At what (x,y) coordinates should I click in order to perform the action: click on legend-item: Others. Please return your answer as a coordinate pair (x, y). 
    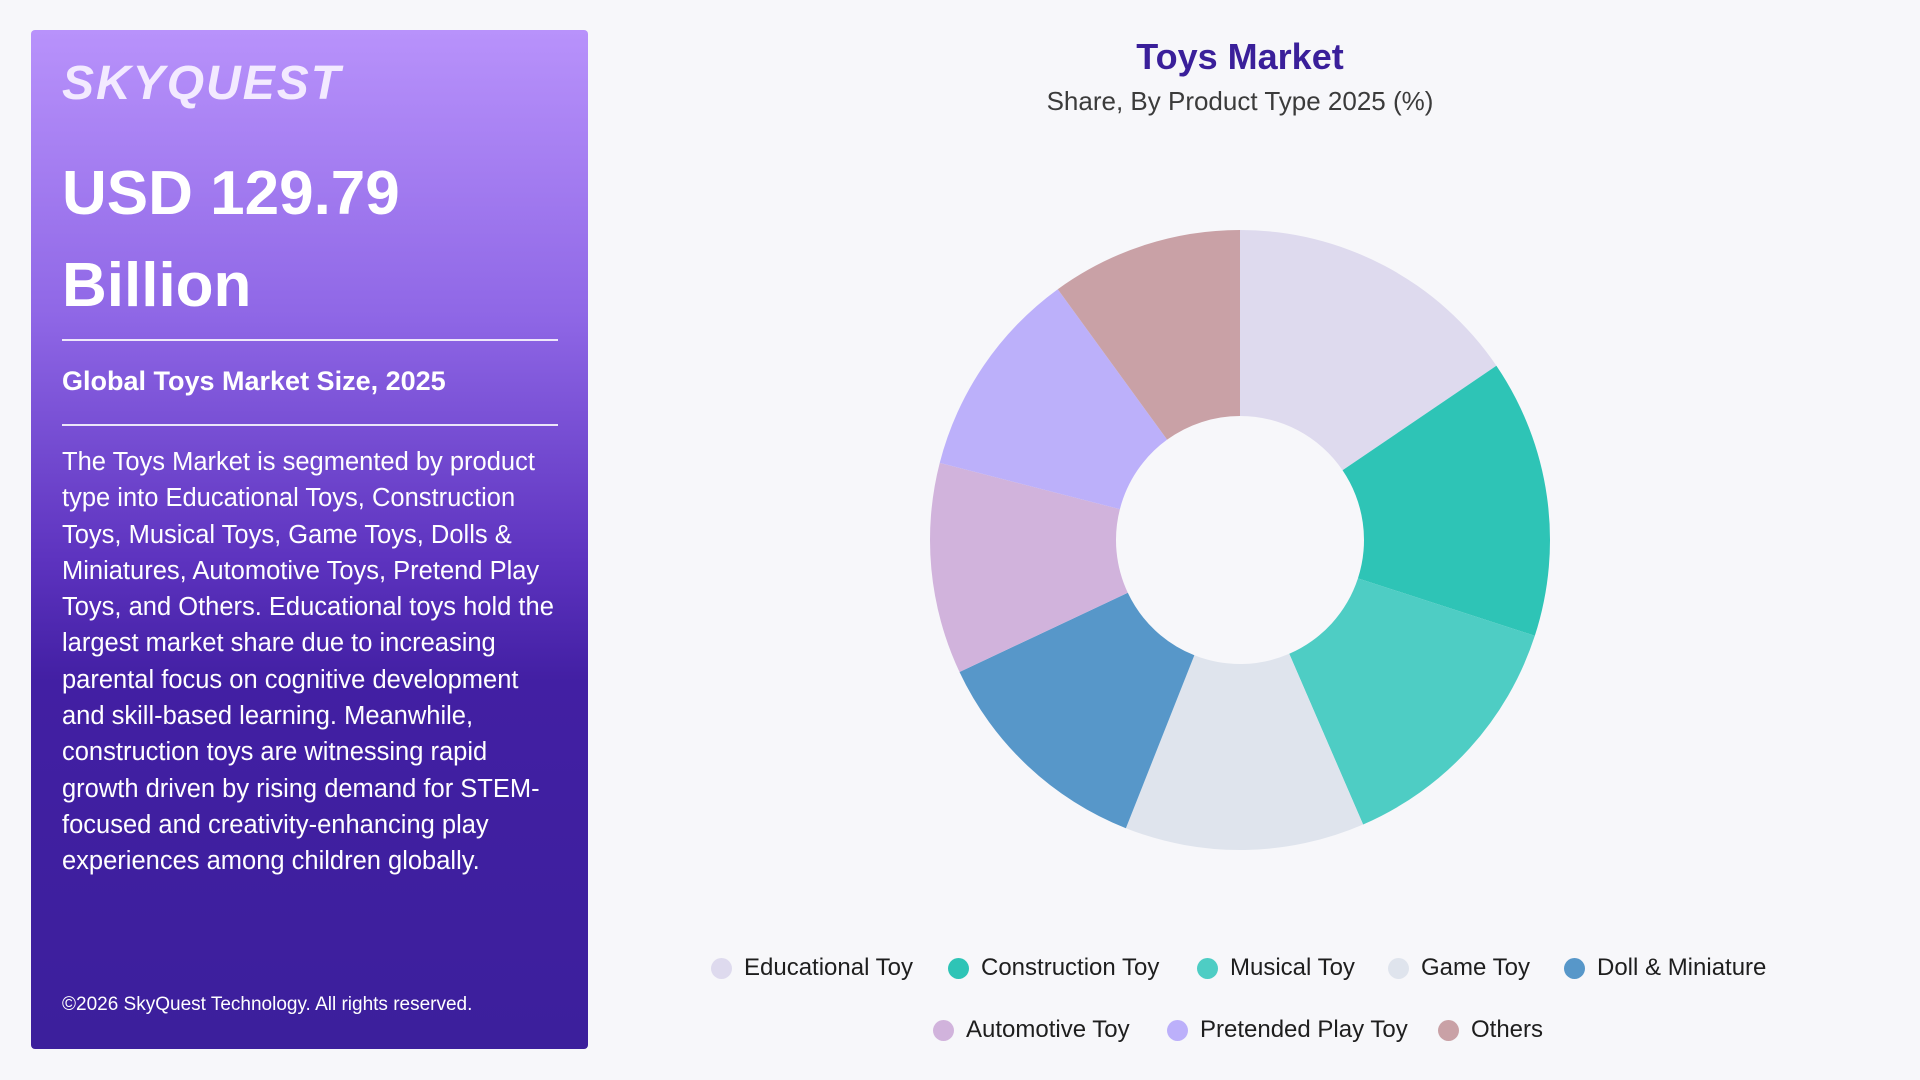
    Looking at the image, I should click on (1490, 1030).